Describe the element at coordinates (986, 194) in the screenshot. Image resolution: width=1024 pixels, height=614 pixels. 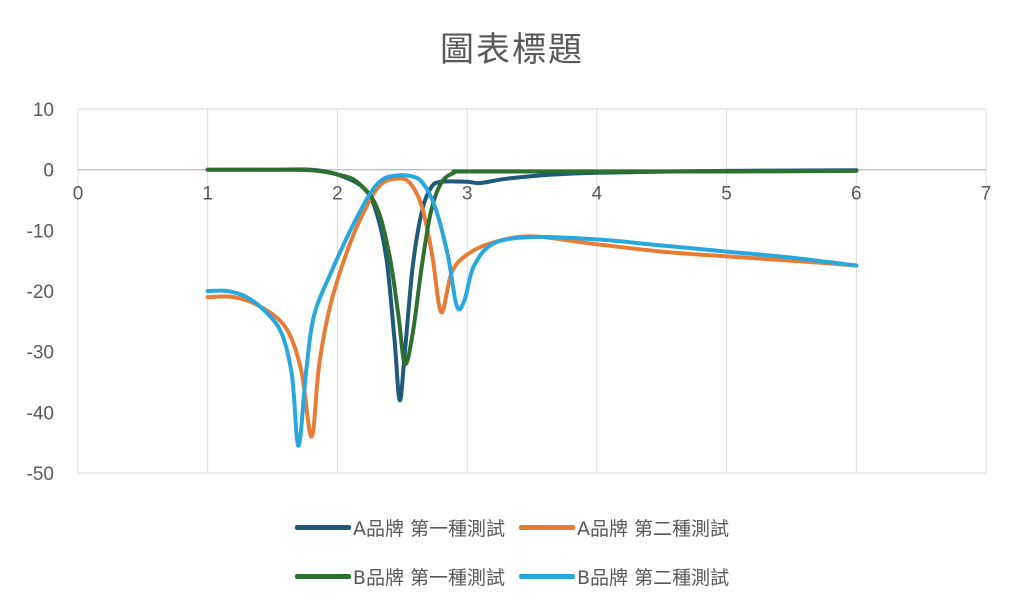
I see `x-tick-label: 7` at that location.